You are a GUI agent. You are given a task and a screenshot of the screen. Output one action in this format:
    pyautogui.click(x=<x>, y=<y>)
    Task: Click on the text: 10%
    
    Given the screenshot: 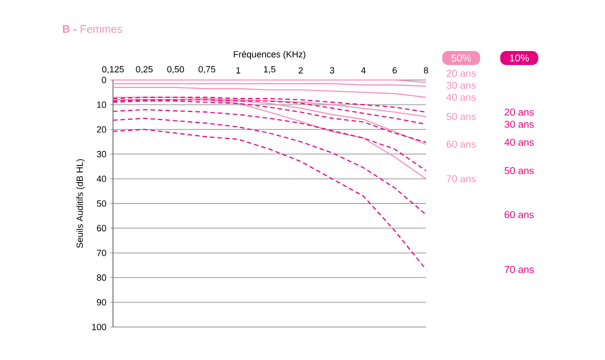 What is the action you would take?
    pyautogui.click(x=519, y=58)
    